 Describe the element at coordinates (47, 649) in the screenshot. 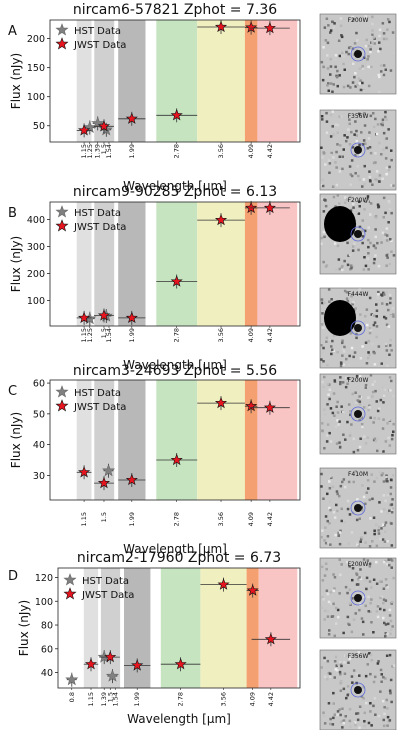

I see `y-tick-label: 60` at that location.